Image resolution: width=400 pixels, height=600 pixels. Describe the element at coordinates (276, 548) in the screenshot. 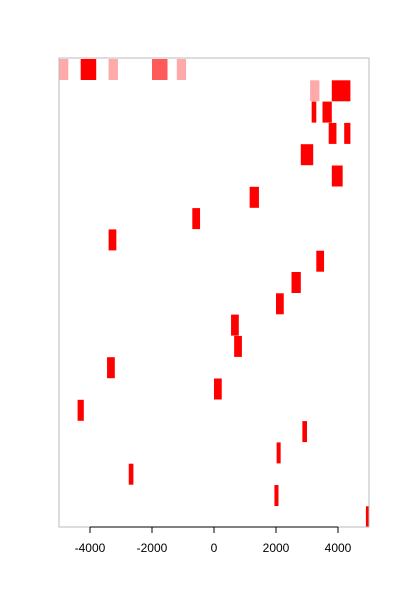

I see `x-tick-label-3: 2000` at that location.